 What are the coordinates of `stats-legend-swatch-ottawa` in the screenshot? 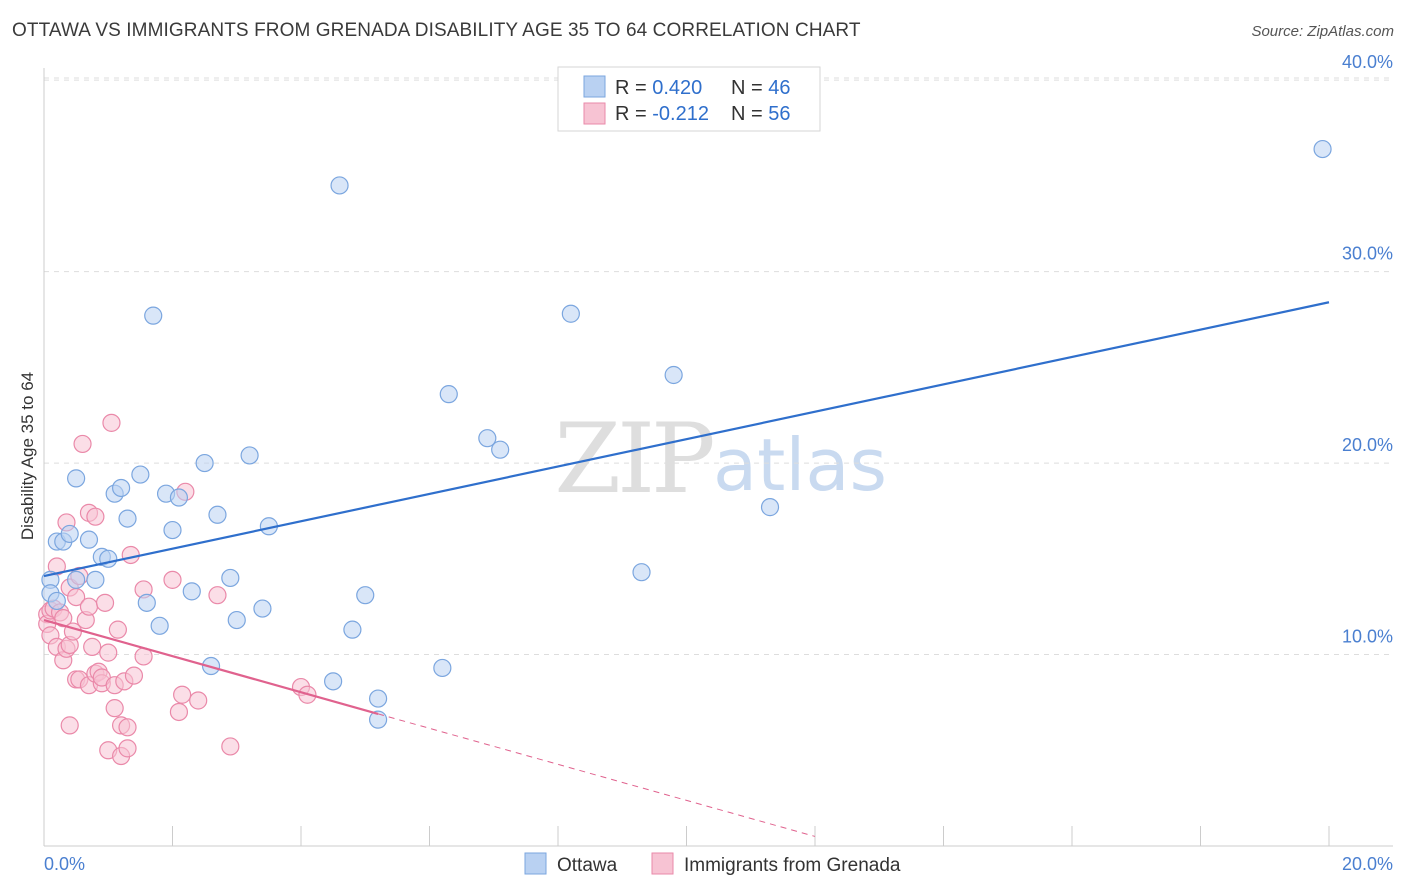 It's located at (594, 86).